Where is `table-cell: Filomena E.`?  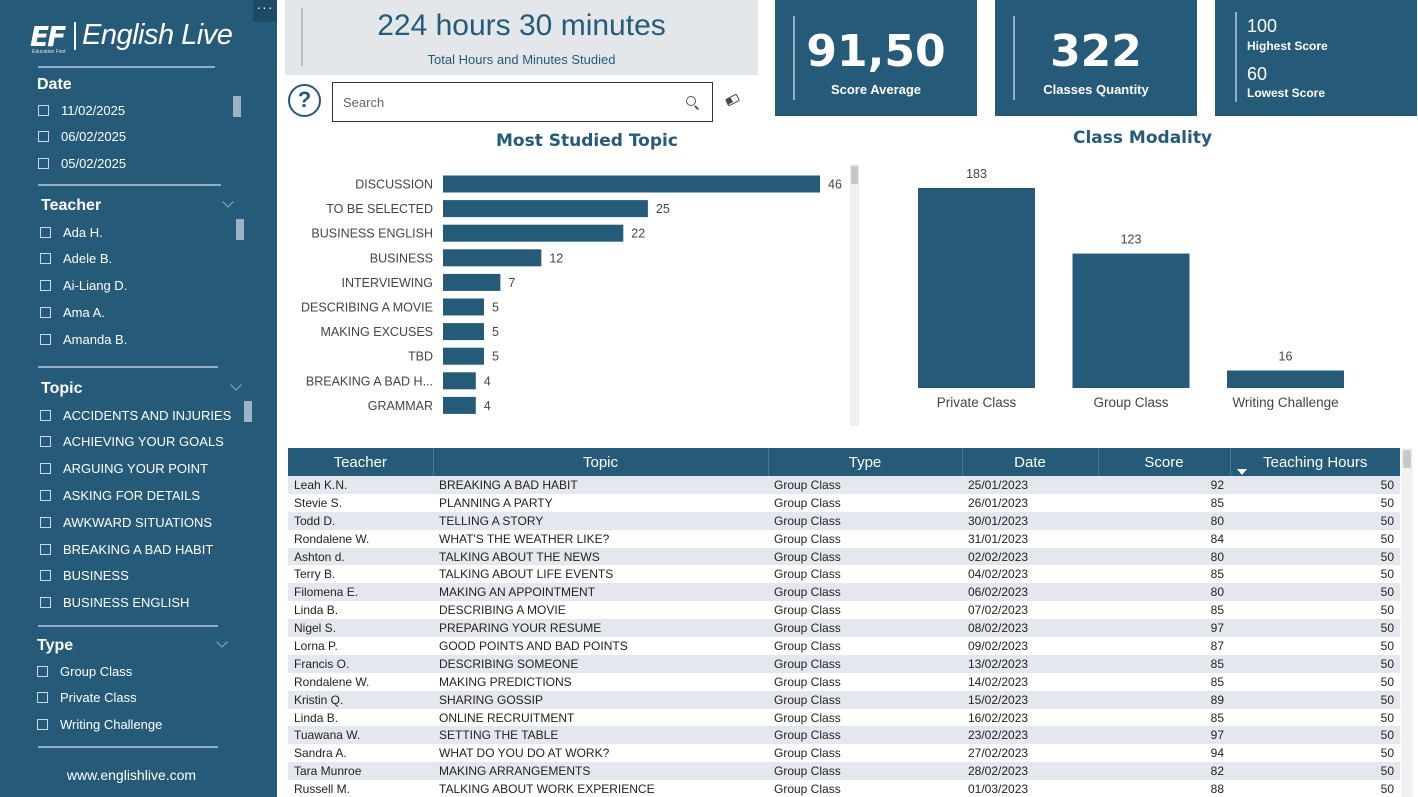
table-cell: Filomena E. is located at coordinates (360, 592).